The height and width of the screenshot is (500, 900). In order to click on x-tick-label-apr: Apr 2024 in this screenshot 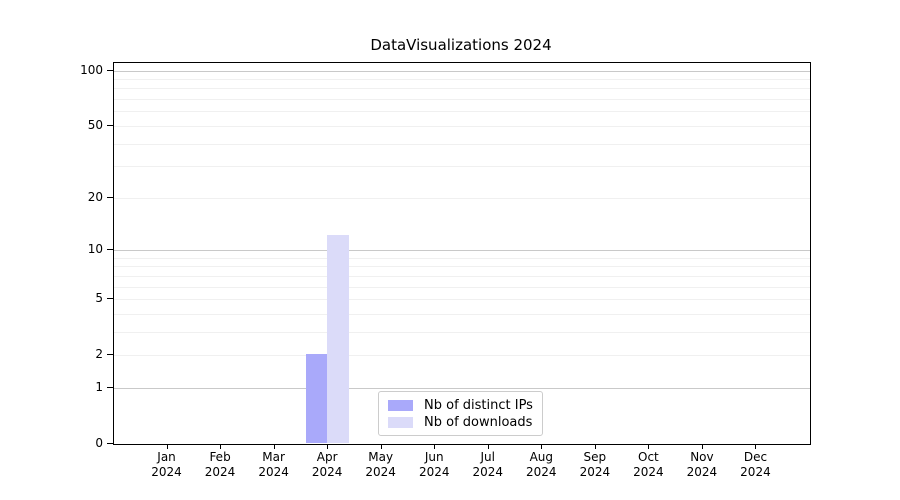, I will do `click(327, 464)`.